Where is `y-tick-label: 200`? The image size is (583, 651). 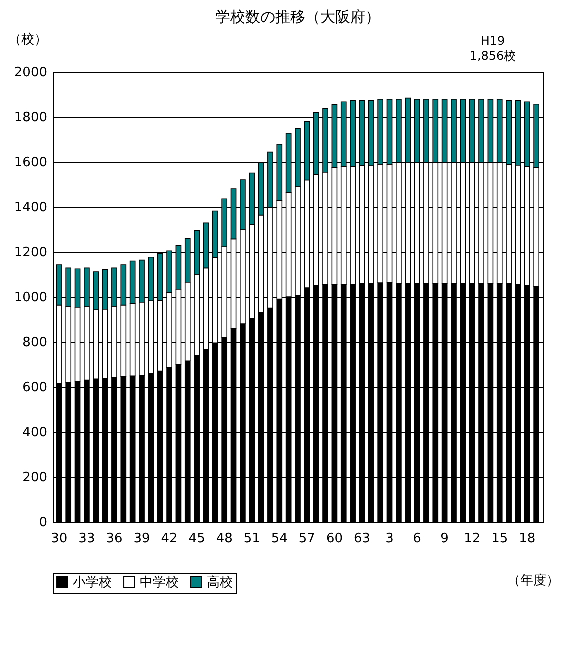 y-tick-label: 200 is located at coordinates (35, 478).